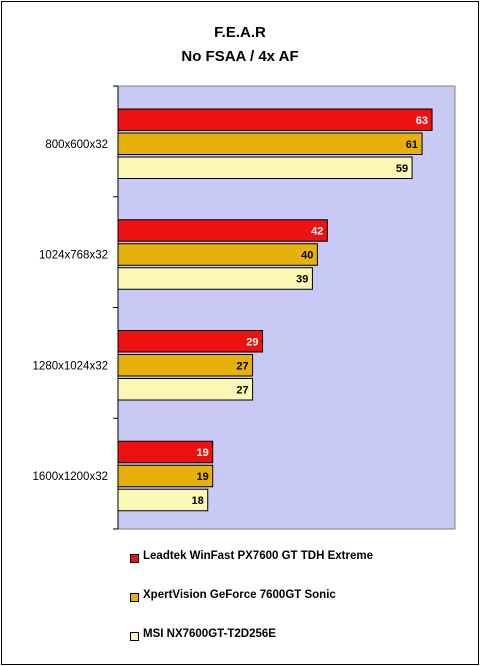  I want to click on legend-label: MSI NX7600GT-T2D256E, so click(209, 634).